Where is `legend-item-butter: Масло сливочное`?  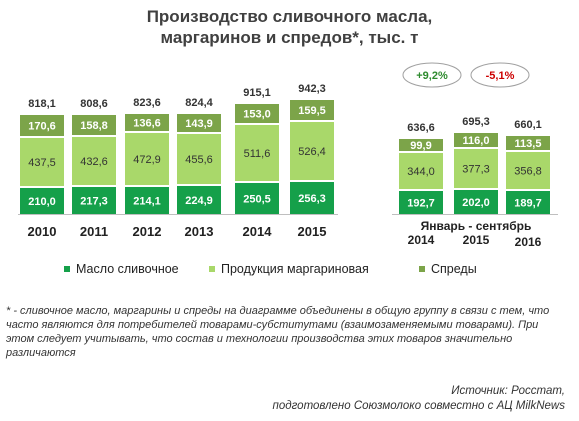 legend-item-butter: Масло сливочное is located at coordinates (121, 269).